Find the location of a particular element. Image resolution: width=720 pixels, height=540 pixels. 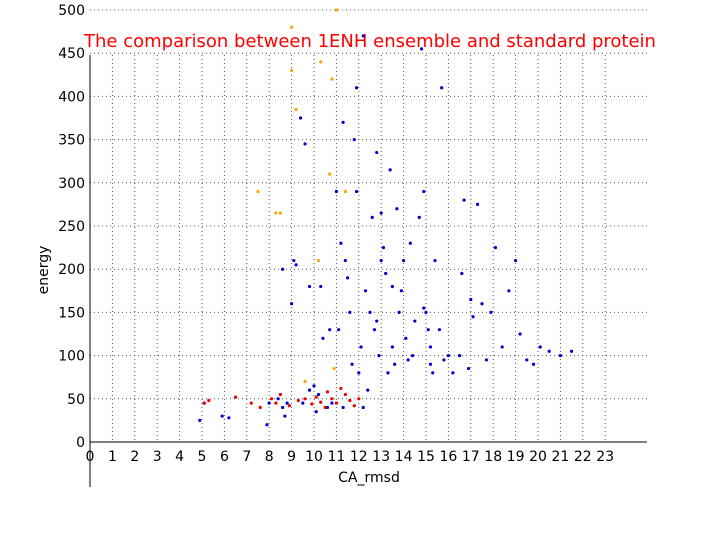

x-tick-label: 8 is located at coordinates (269, 457).